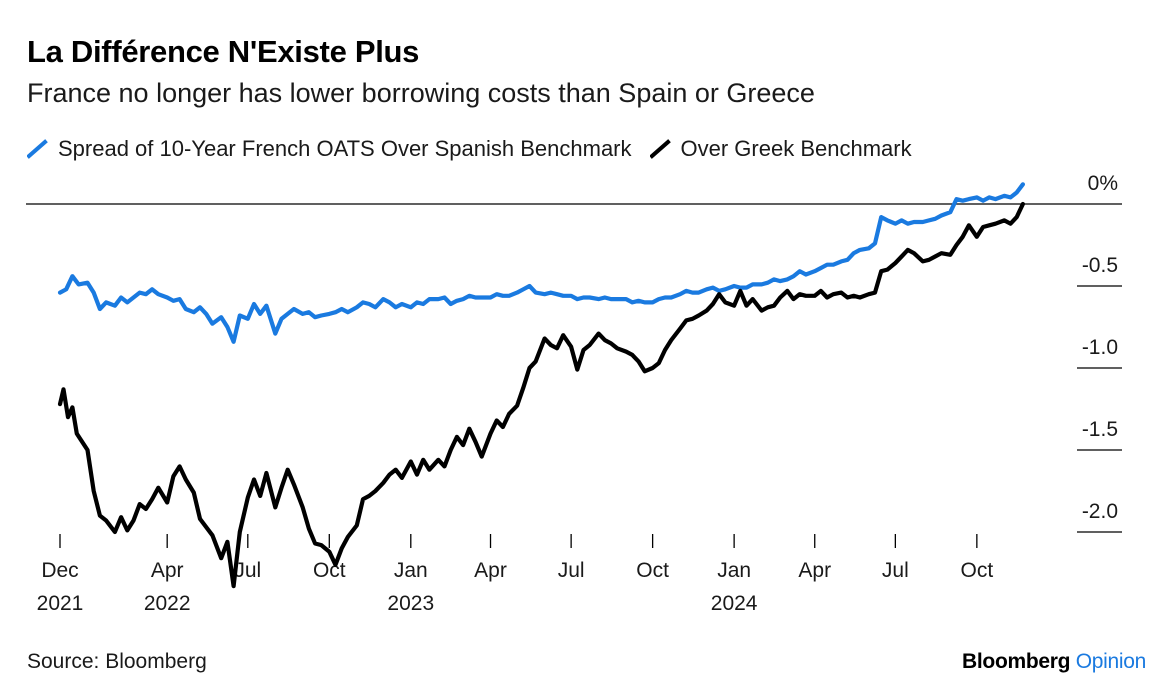 This screenshot has width=1172, height=700. Describe the element at coordinates (734, 603) in the screenshot. I see `x-tick-year-label: 2024` at that location.